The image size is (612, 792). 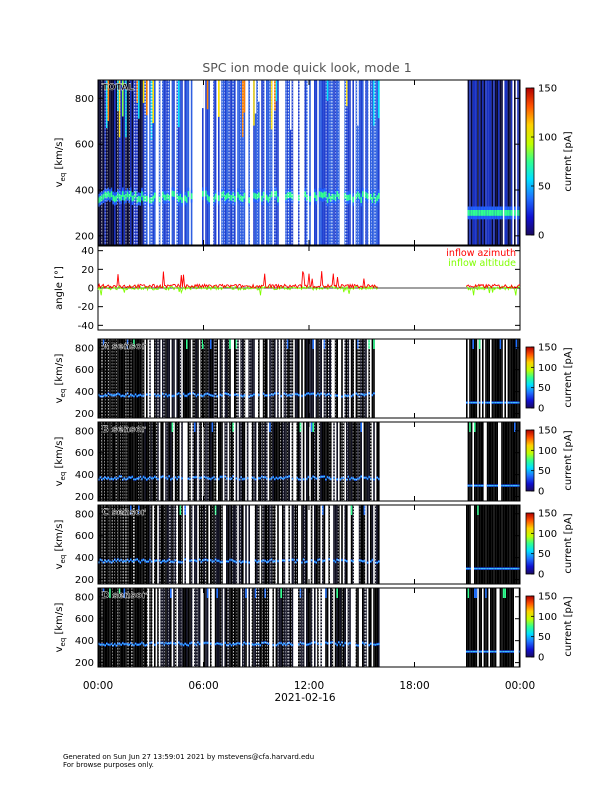 What do you see at coordinates (547, 431) in the screenshot?
I see `colorbar-tick-label: 150` at bounding box center [547, 431].